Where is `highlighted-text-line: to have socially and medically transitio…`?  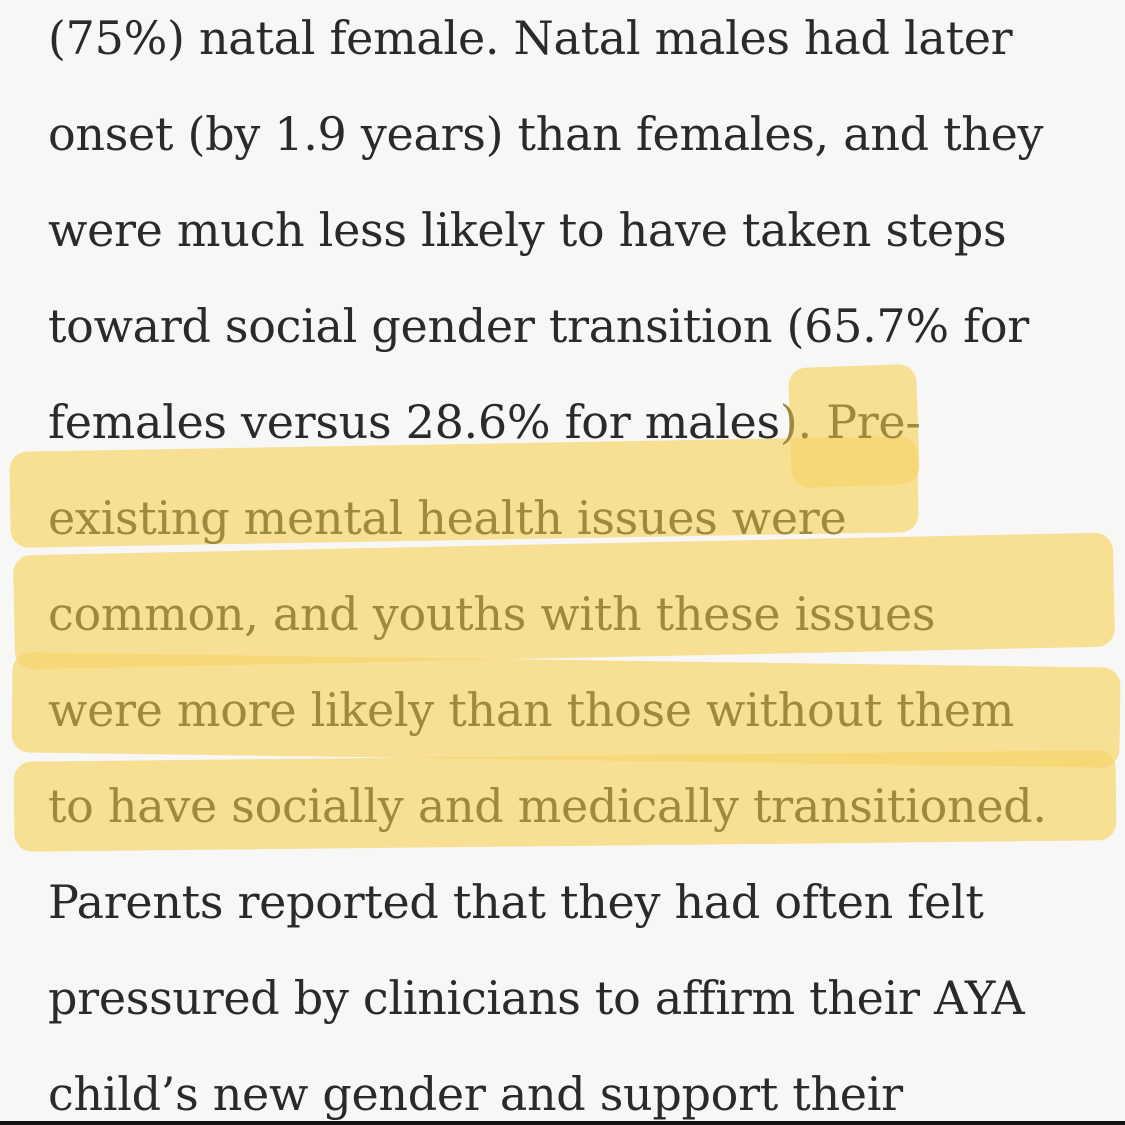
highlighted-text-line: to have socially and medically transitio… is located at coordinates (547, 806).